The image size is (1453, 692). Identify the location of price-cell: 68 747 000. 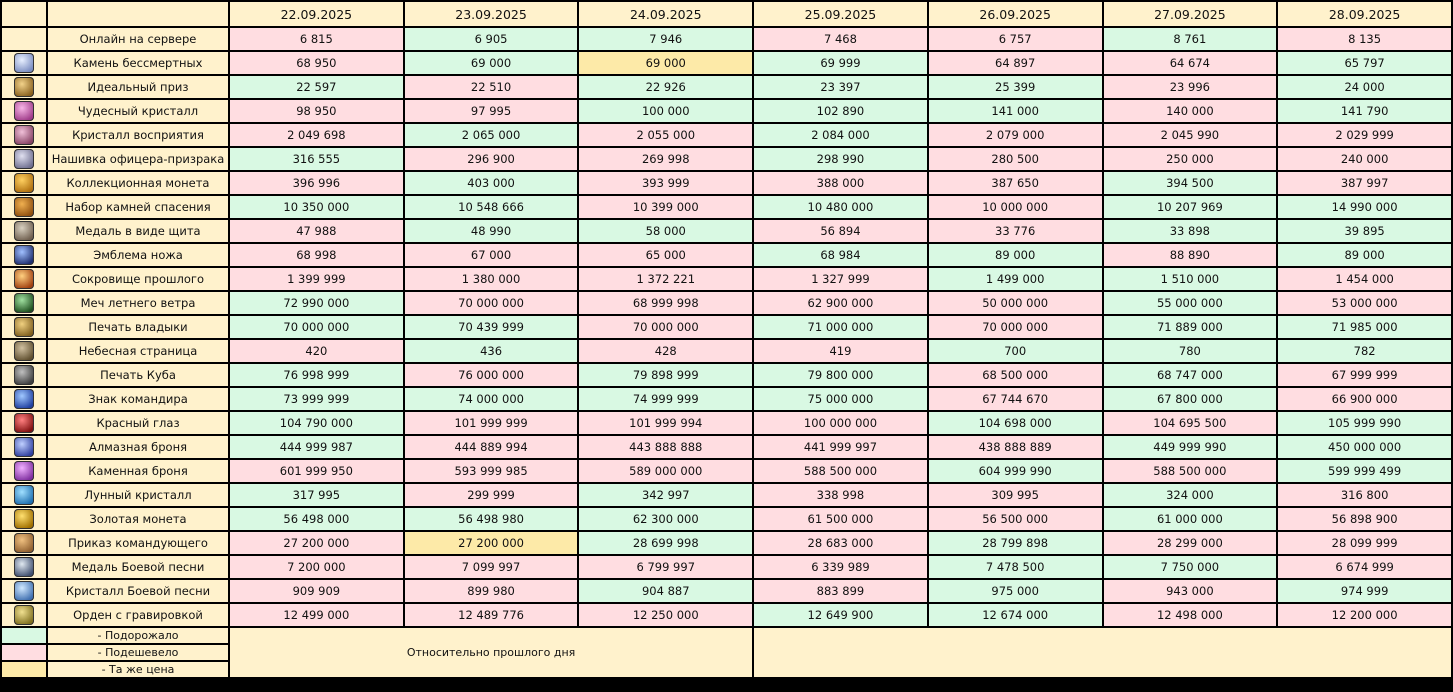
(1190, 375).